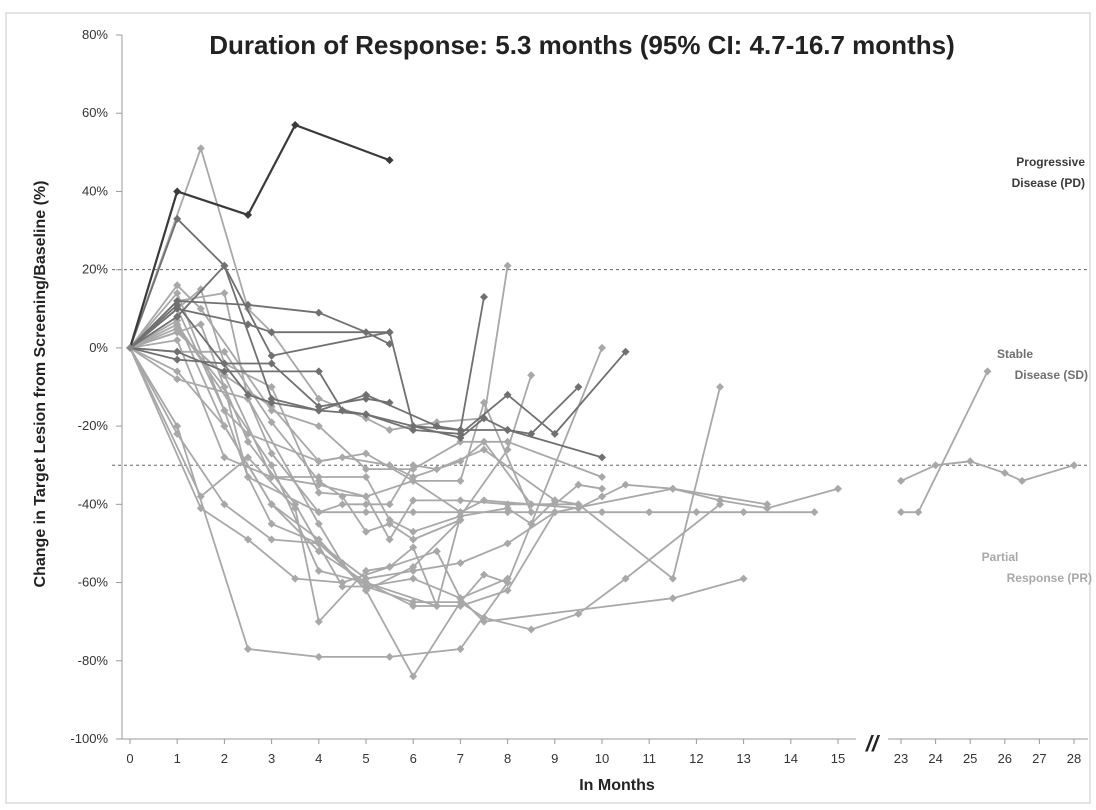 The image size is (1096, 810). I want to click on x-tick-label: 9, so click(554, 758).